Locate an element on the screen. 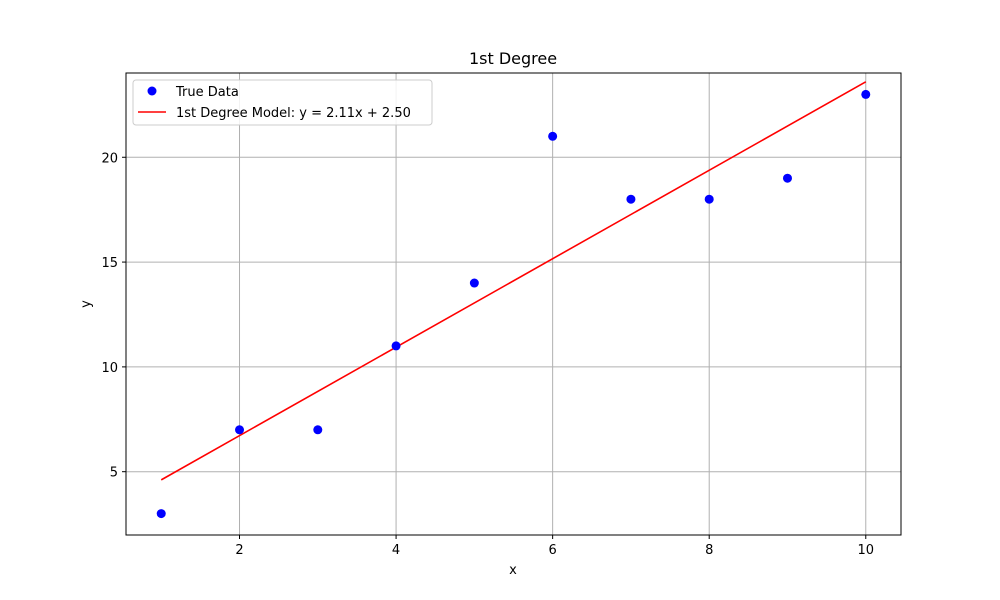  y-tick-label: 5 is located at coordinates (114, 473).